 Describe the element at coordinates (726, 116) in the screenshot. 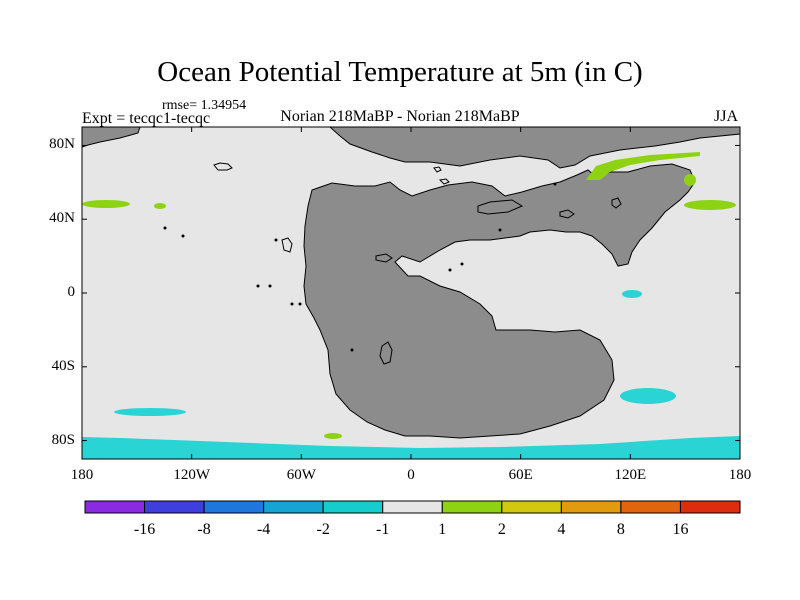

I see `season-label: JJA` at that location.